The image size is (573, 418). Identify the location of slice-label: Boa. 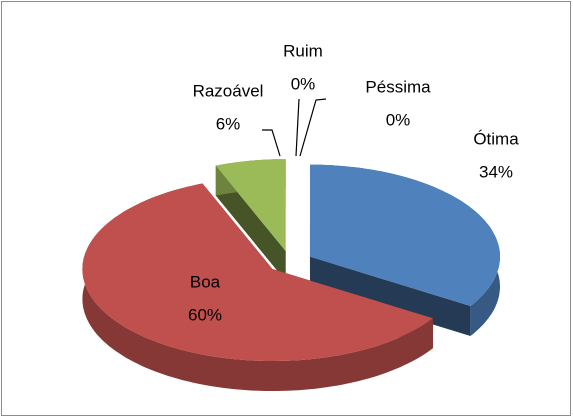
(205, 281).